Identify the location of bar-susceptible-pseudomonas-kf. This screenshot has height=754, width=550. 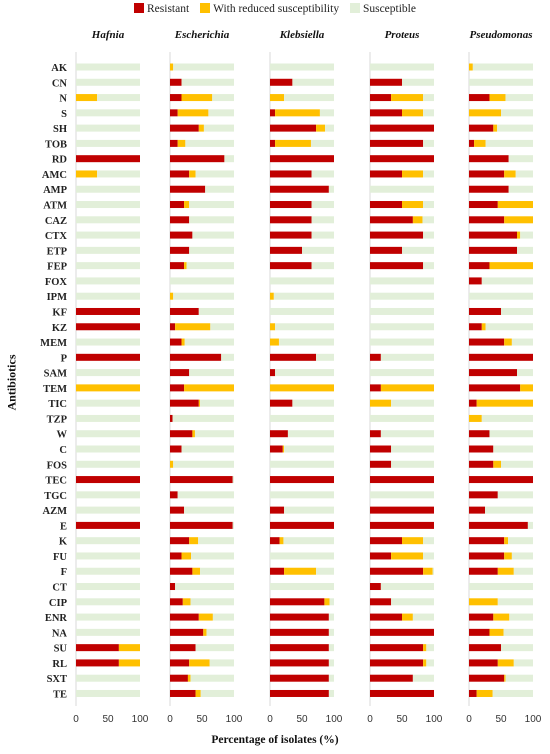
(517, 311).